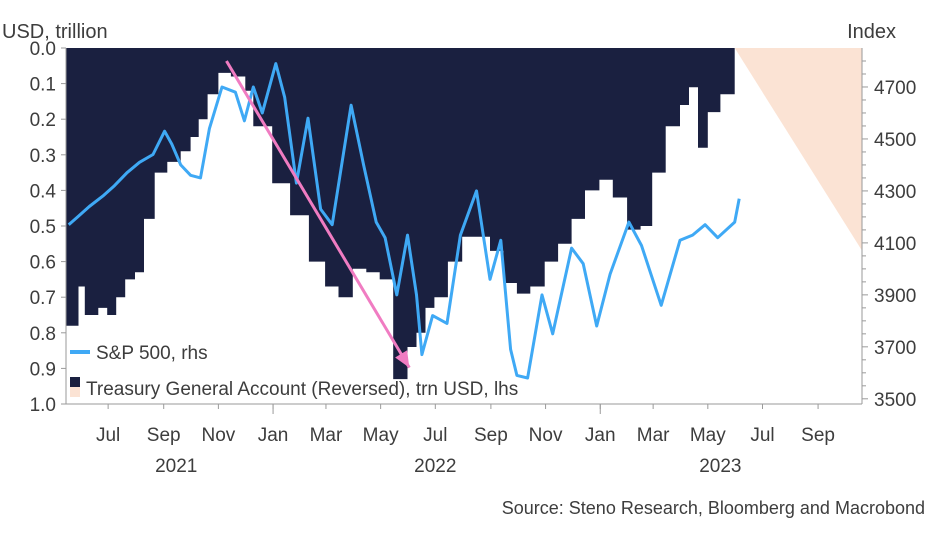 Image resolution: width=940 pixels, height=542 pixels. I want to click on left-tick-label: 0.3, so click(43, 156).